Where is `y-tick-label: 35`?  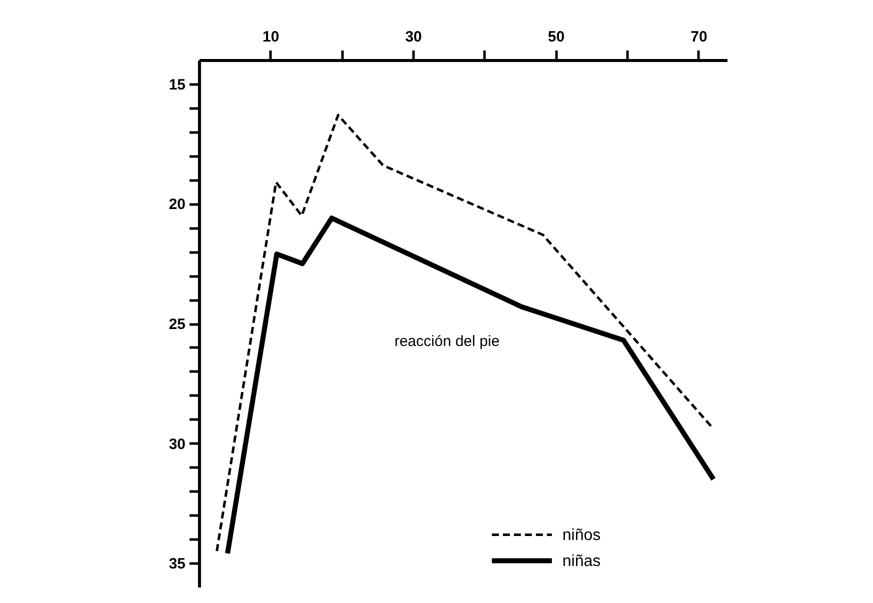 y-tick-label: 35 is located at coordinates (177, 564).